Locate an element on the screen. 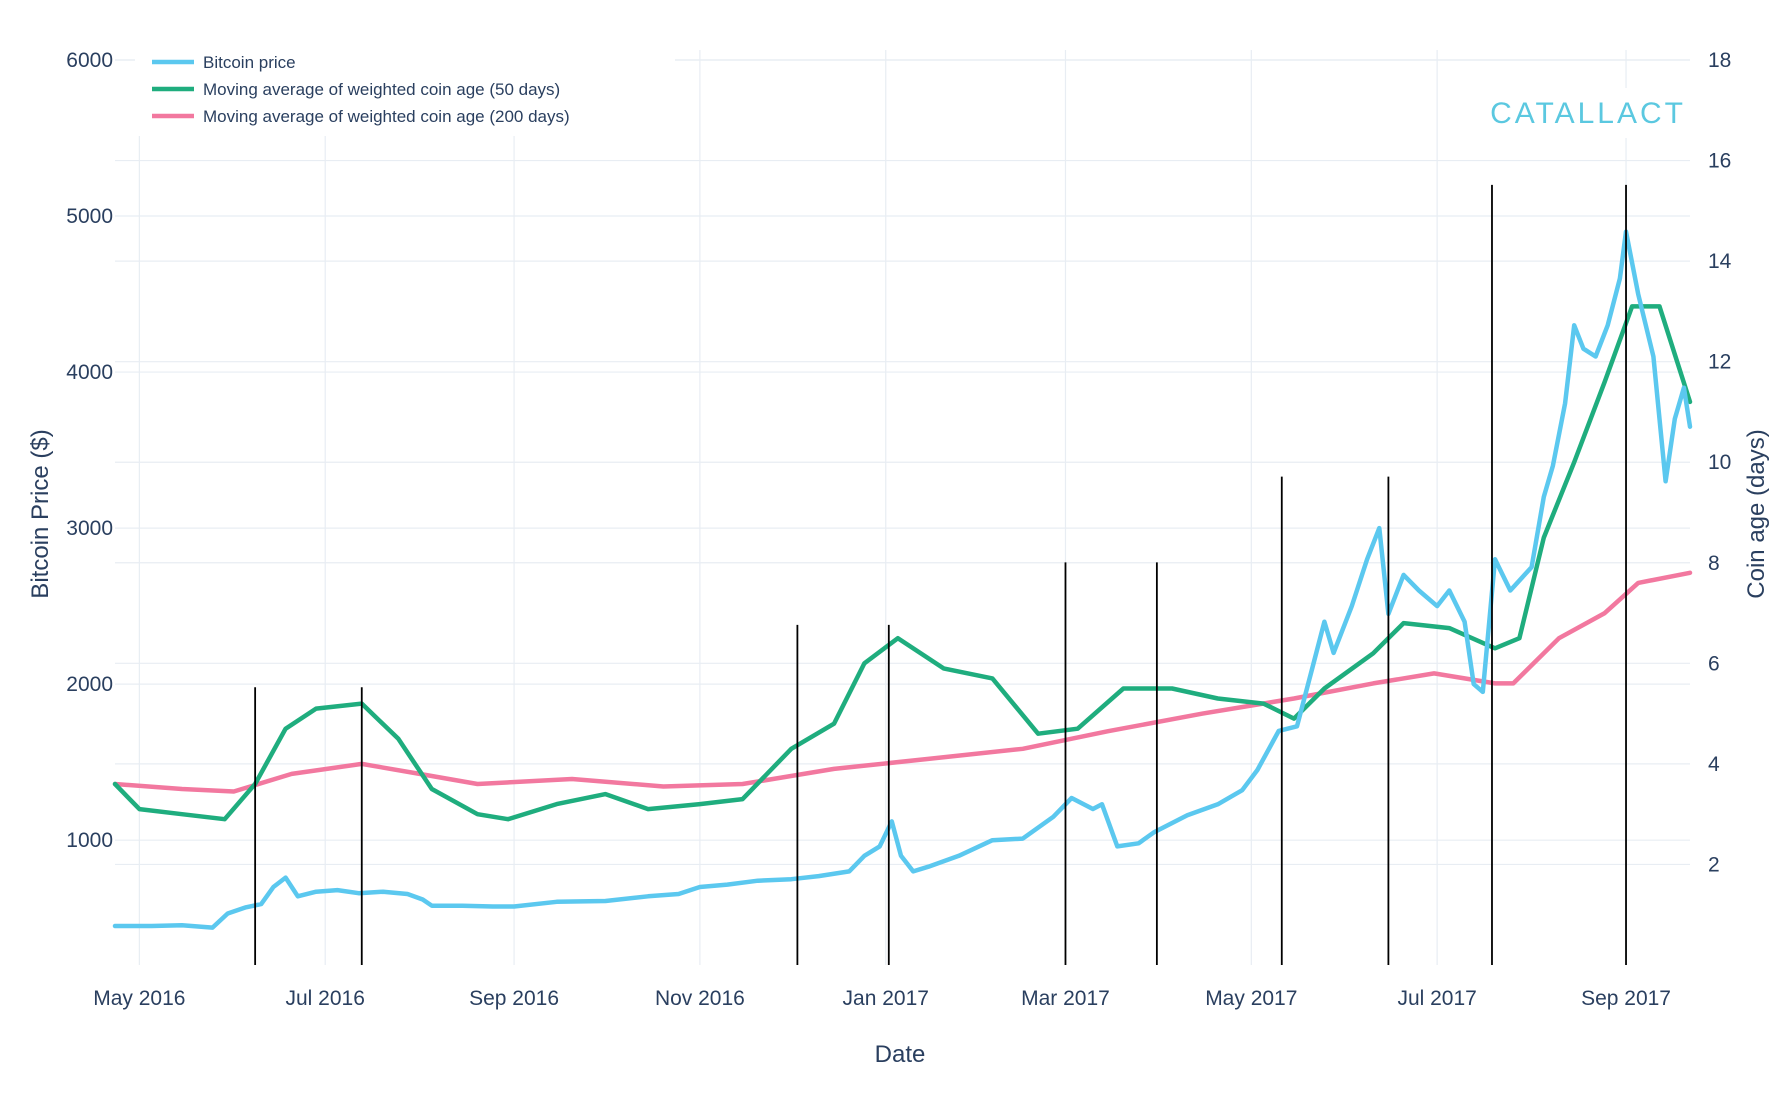  catallact-logo: CATALLACT is located at coordinates (1590, 113).